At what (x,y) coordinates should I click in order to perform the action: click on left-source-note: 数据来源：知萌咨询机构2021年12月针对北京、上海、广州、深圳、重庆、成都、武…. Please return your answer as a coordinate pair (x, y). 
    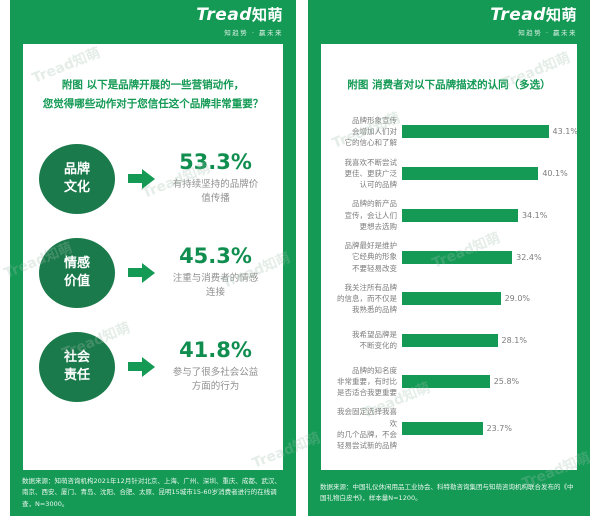
    Looking at the image, I should click on (151, 492).